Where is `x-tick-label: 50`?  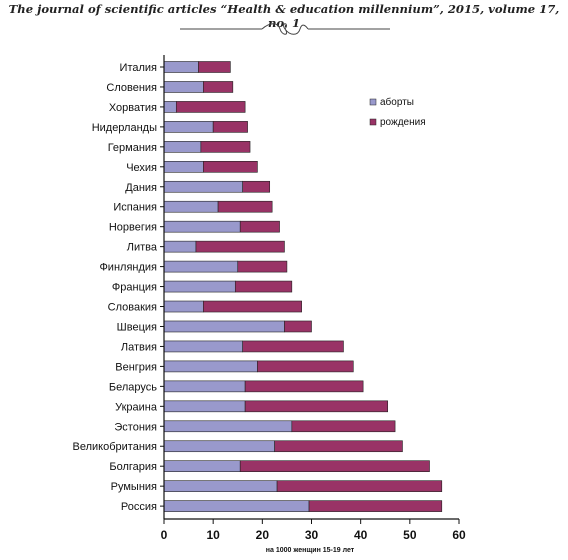
x-tick-label: 50 is located at coordinates (410, 535).